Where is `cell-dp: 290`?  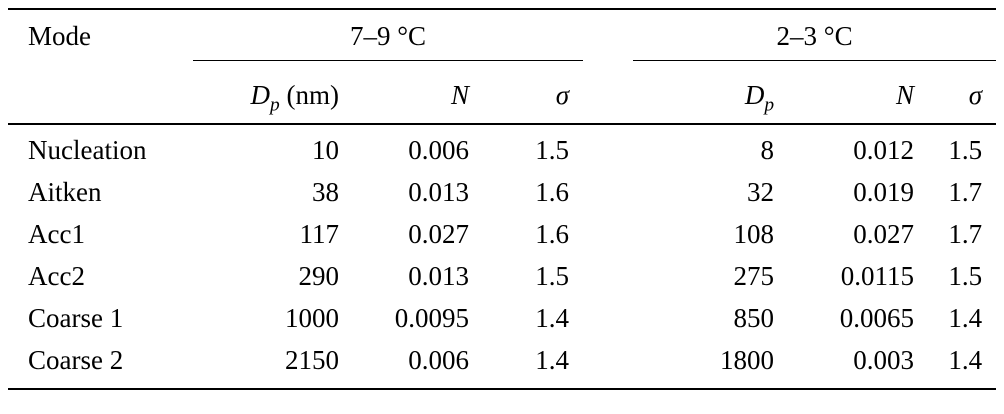 cell-dp: 290 is located at coordinates (319, 276).